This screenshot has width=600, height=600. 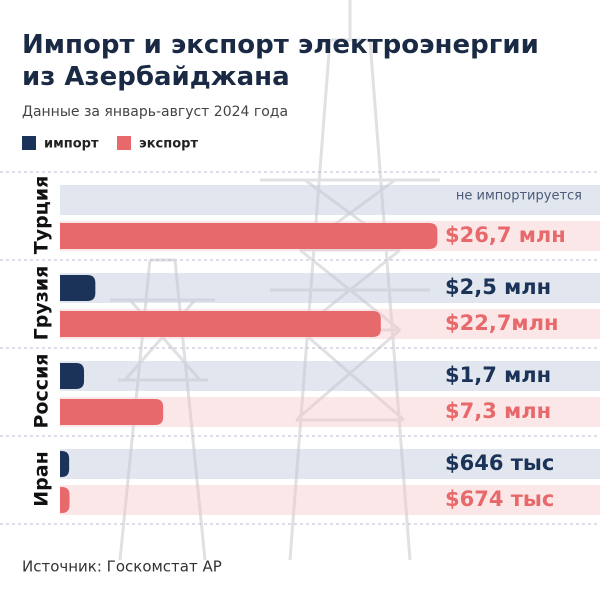 I want to click on value-label: $674 тыс, so click(x=499, y=499).